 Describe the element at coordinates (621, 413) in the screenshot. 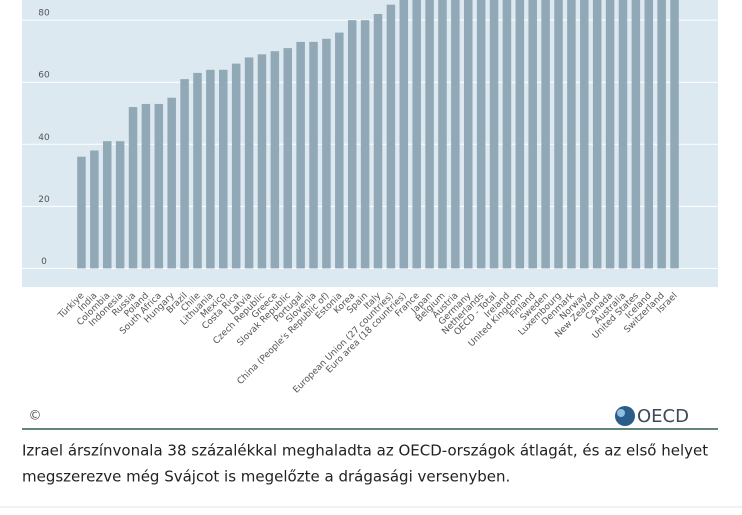

I see `logo-globe-highlight` at that location.